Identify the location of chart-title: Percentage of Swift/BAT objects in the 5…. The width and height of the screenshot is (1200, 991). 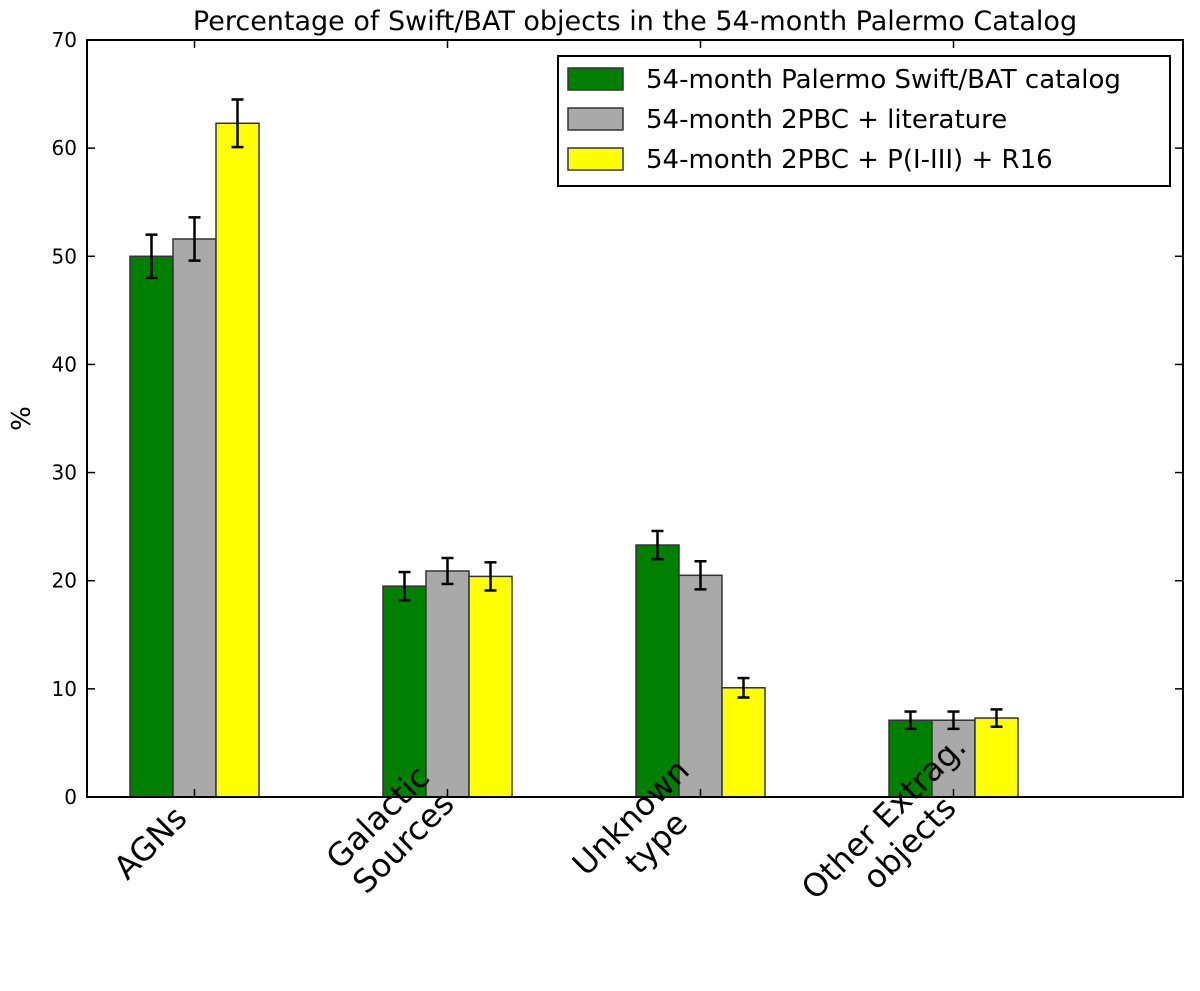
(635, 21).